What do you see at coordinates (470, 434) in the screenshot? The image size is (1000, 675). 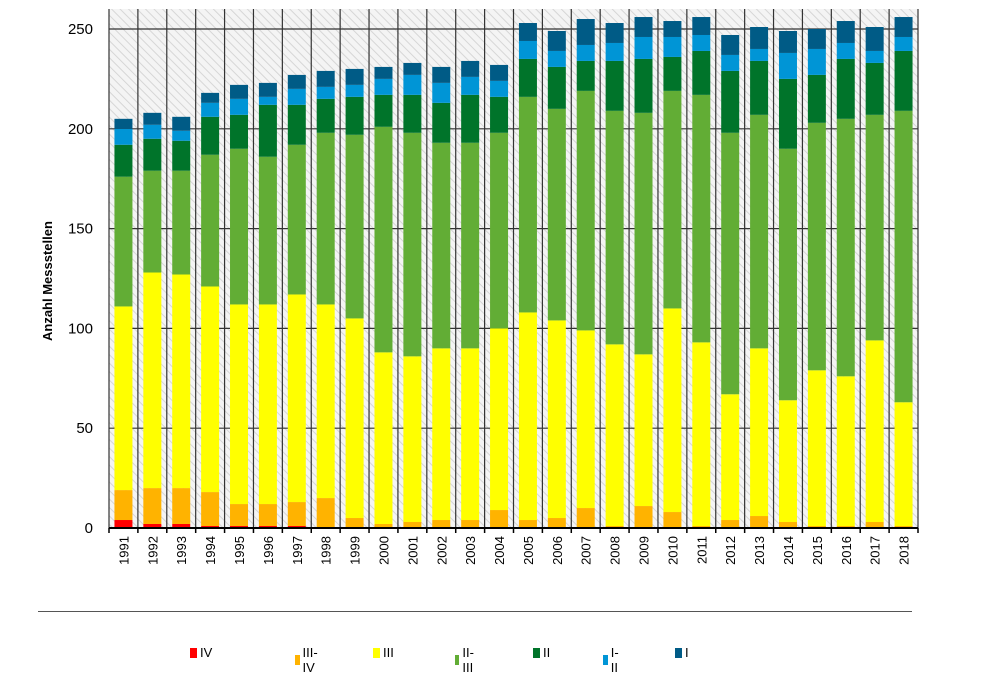 I see `bar-segment-III-2003` at bounding box center [470, 434].